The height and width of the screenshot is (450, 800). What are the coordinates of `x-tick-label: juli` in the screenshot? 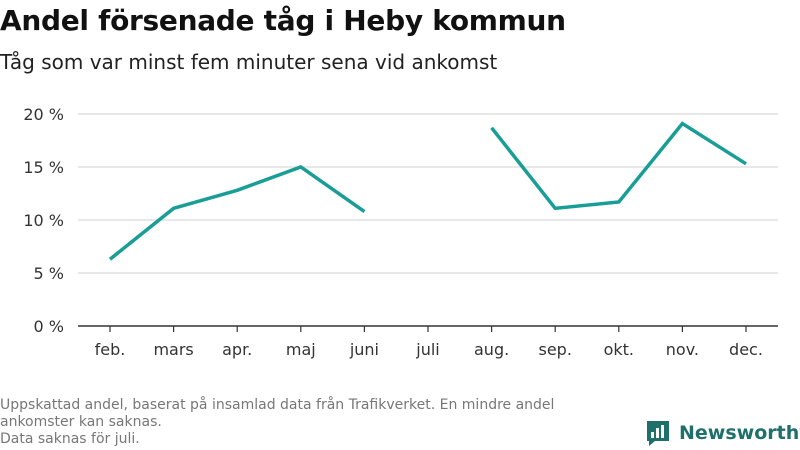 It's located at (427, 349).